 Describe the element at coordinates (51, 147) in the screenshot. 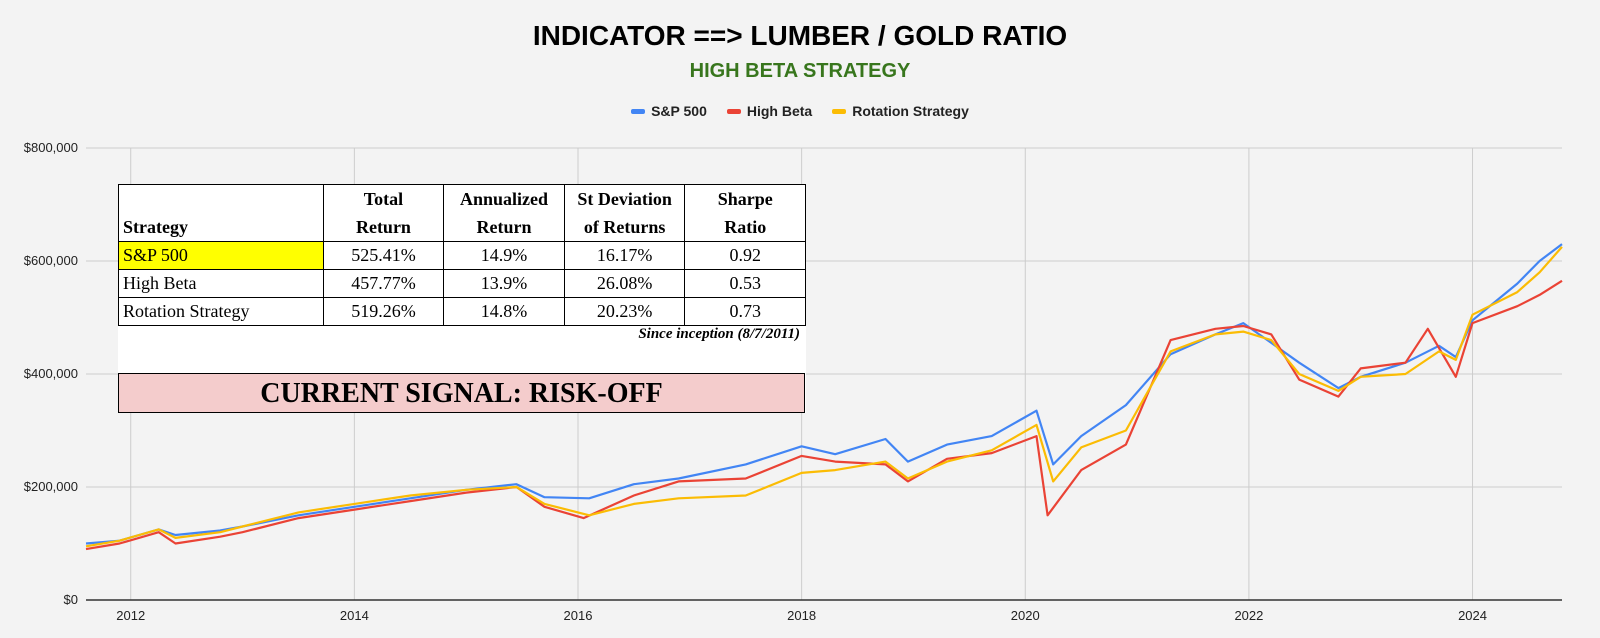

I see `y-tick-label: $800,000` at that location.